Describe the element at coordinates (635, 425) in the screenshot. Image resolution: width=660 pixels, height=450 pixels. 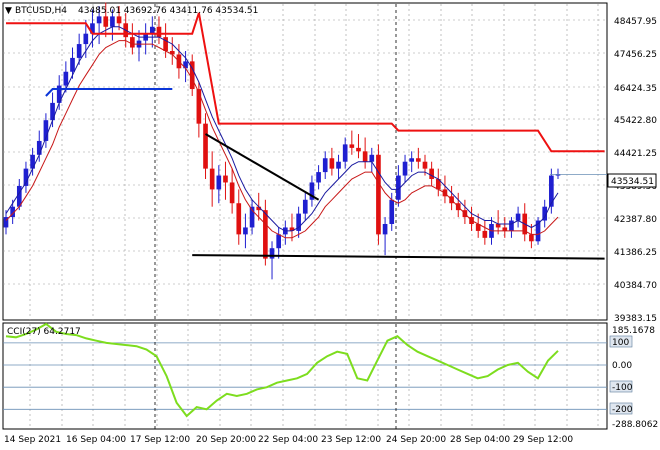
I see `cci-bottom-value: -288.8062` at that location.